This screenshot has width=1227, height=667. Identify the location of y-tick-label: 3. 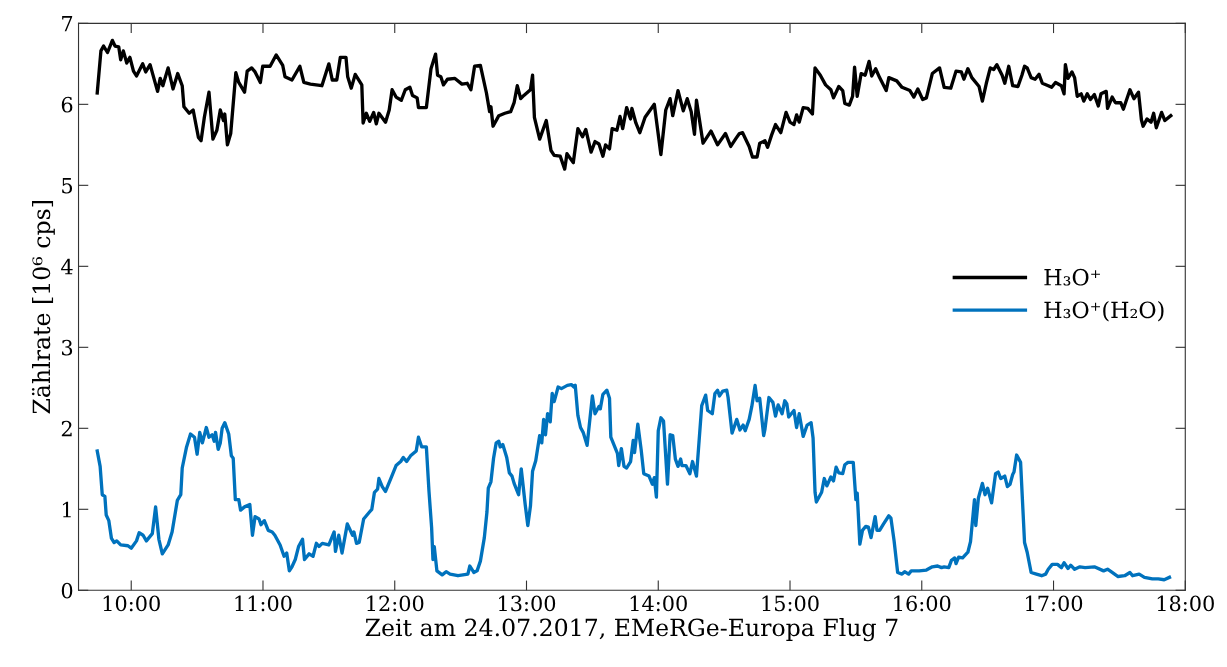
(67, 347).